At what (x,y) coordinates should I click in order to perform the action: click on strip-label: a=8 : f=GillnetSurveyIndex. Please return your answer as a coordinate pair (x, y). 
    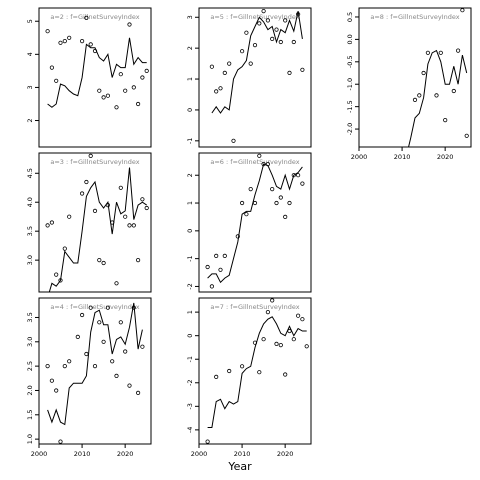
    Looking at the image, I should click on (414, 17).